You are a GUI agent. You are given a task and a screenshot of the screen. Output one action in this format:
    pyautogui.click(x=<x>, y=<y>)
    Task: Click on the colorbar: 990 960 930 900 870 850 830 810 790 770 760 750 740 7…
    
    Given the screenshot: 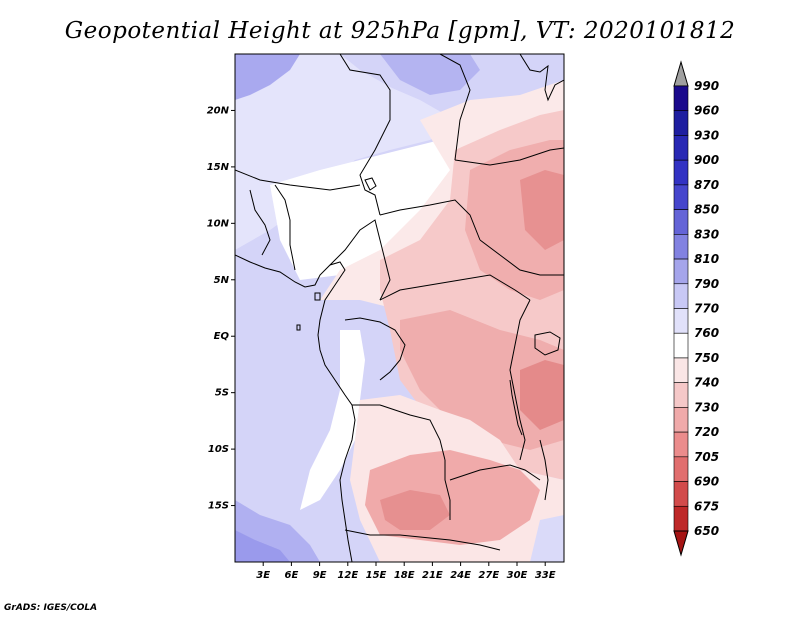 What is the action you would take?
    pyautogui.click(x=696, y=308)
    